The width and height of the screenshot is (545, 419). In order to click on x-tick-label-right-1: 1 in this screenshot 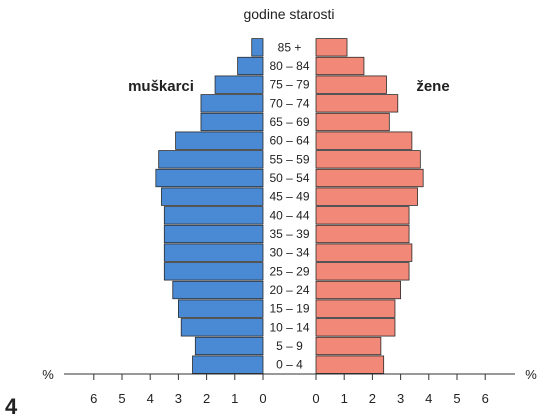, I will do `click(344, 398)`.